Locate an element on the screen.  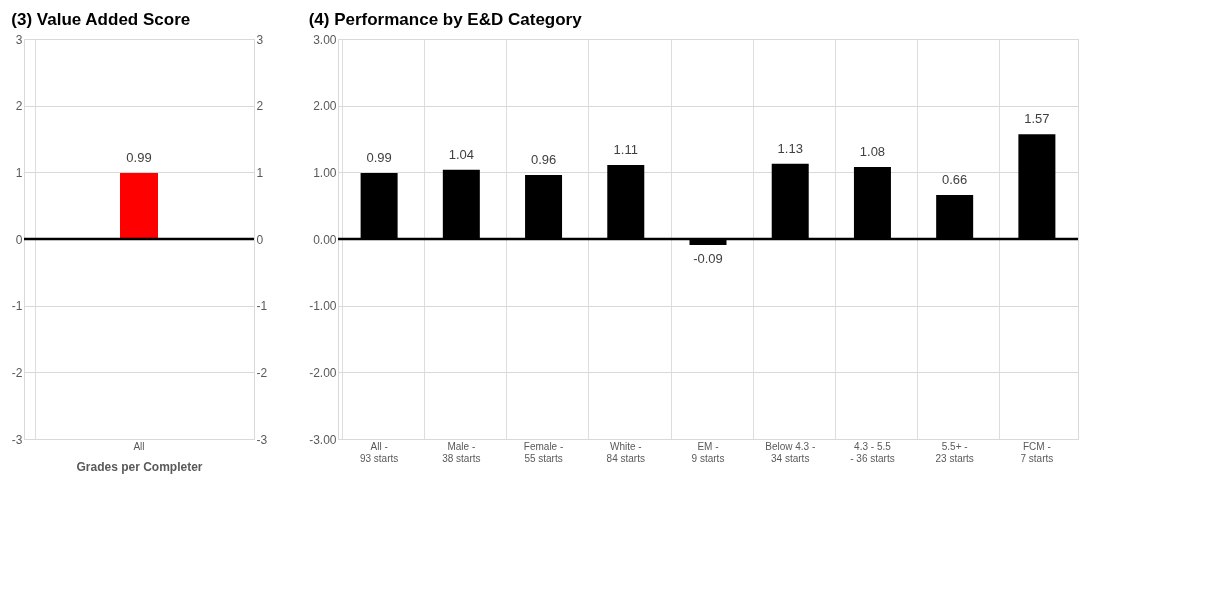
chart-title: (4) Performance by E&D Category is located at coordinates (445, 19).